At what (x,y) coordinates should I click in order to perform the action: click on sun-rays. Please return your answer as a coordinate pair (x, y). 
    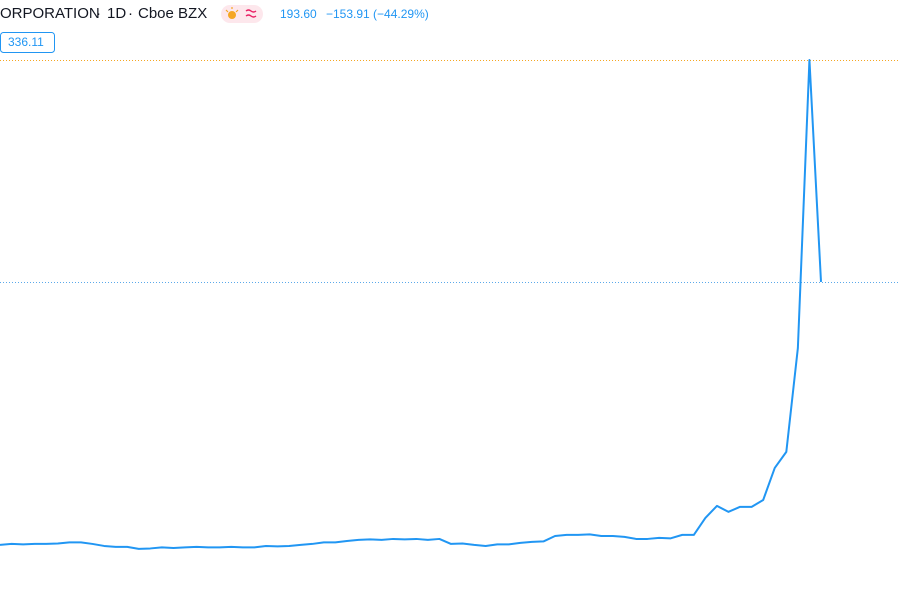
    Looking at the image, I should click on (232, 10).